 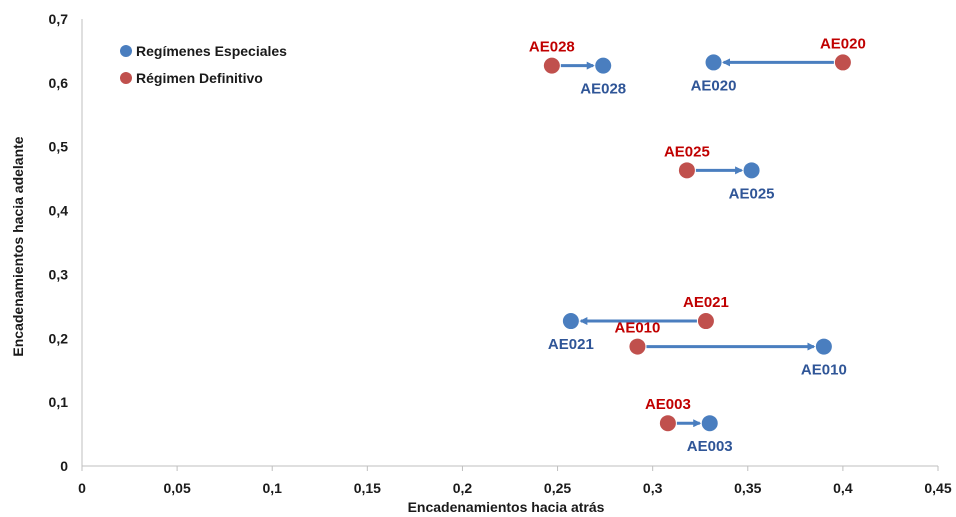 What do you see at coordinates (603, 89) in the screenshot?
I see `especiales-label-ae028: AE028` at bounding box center [603, 89].